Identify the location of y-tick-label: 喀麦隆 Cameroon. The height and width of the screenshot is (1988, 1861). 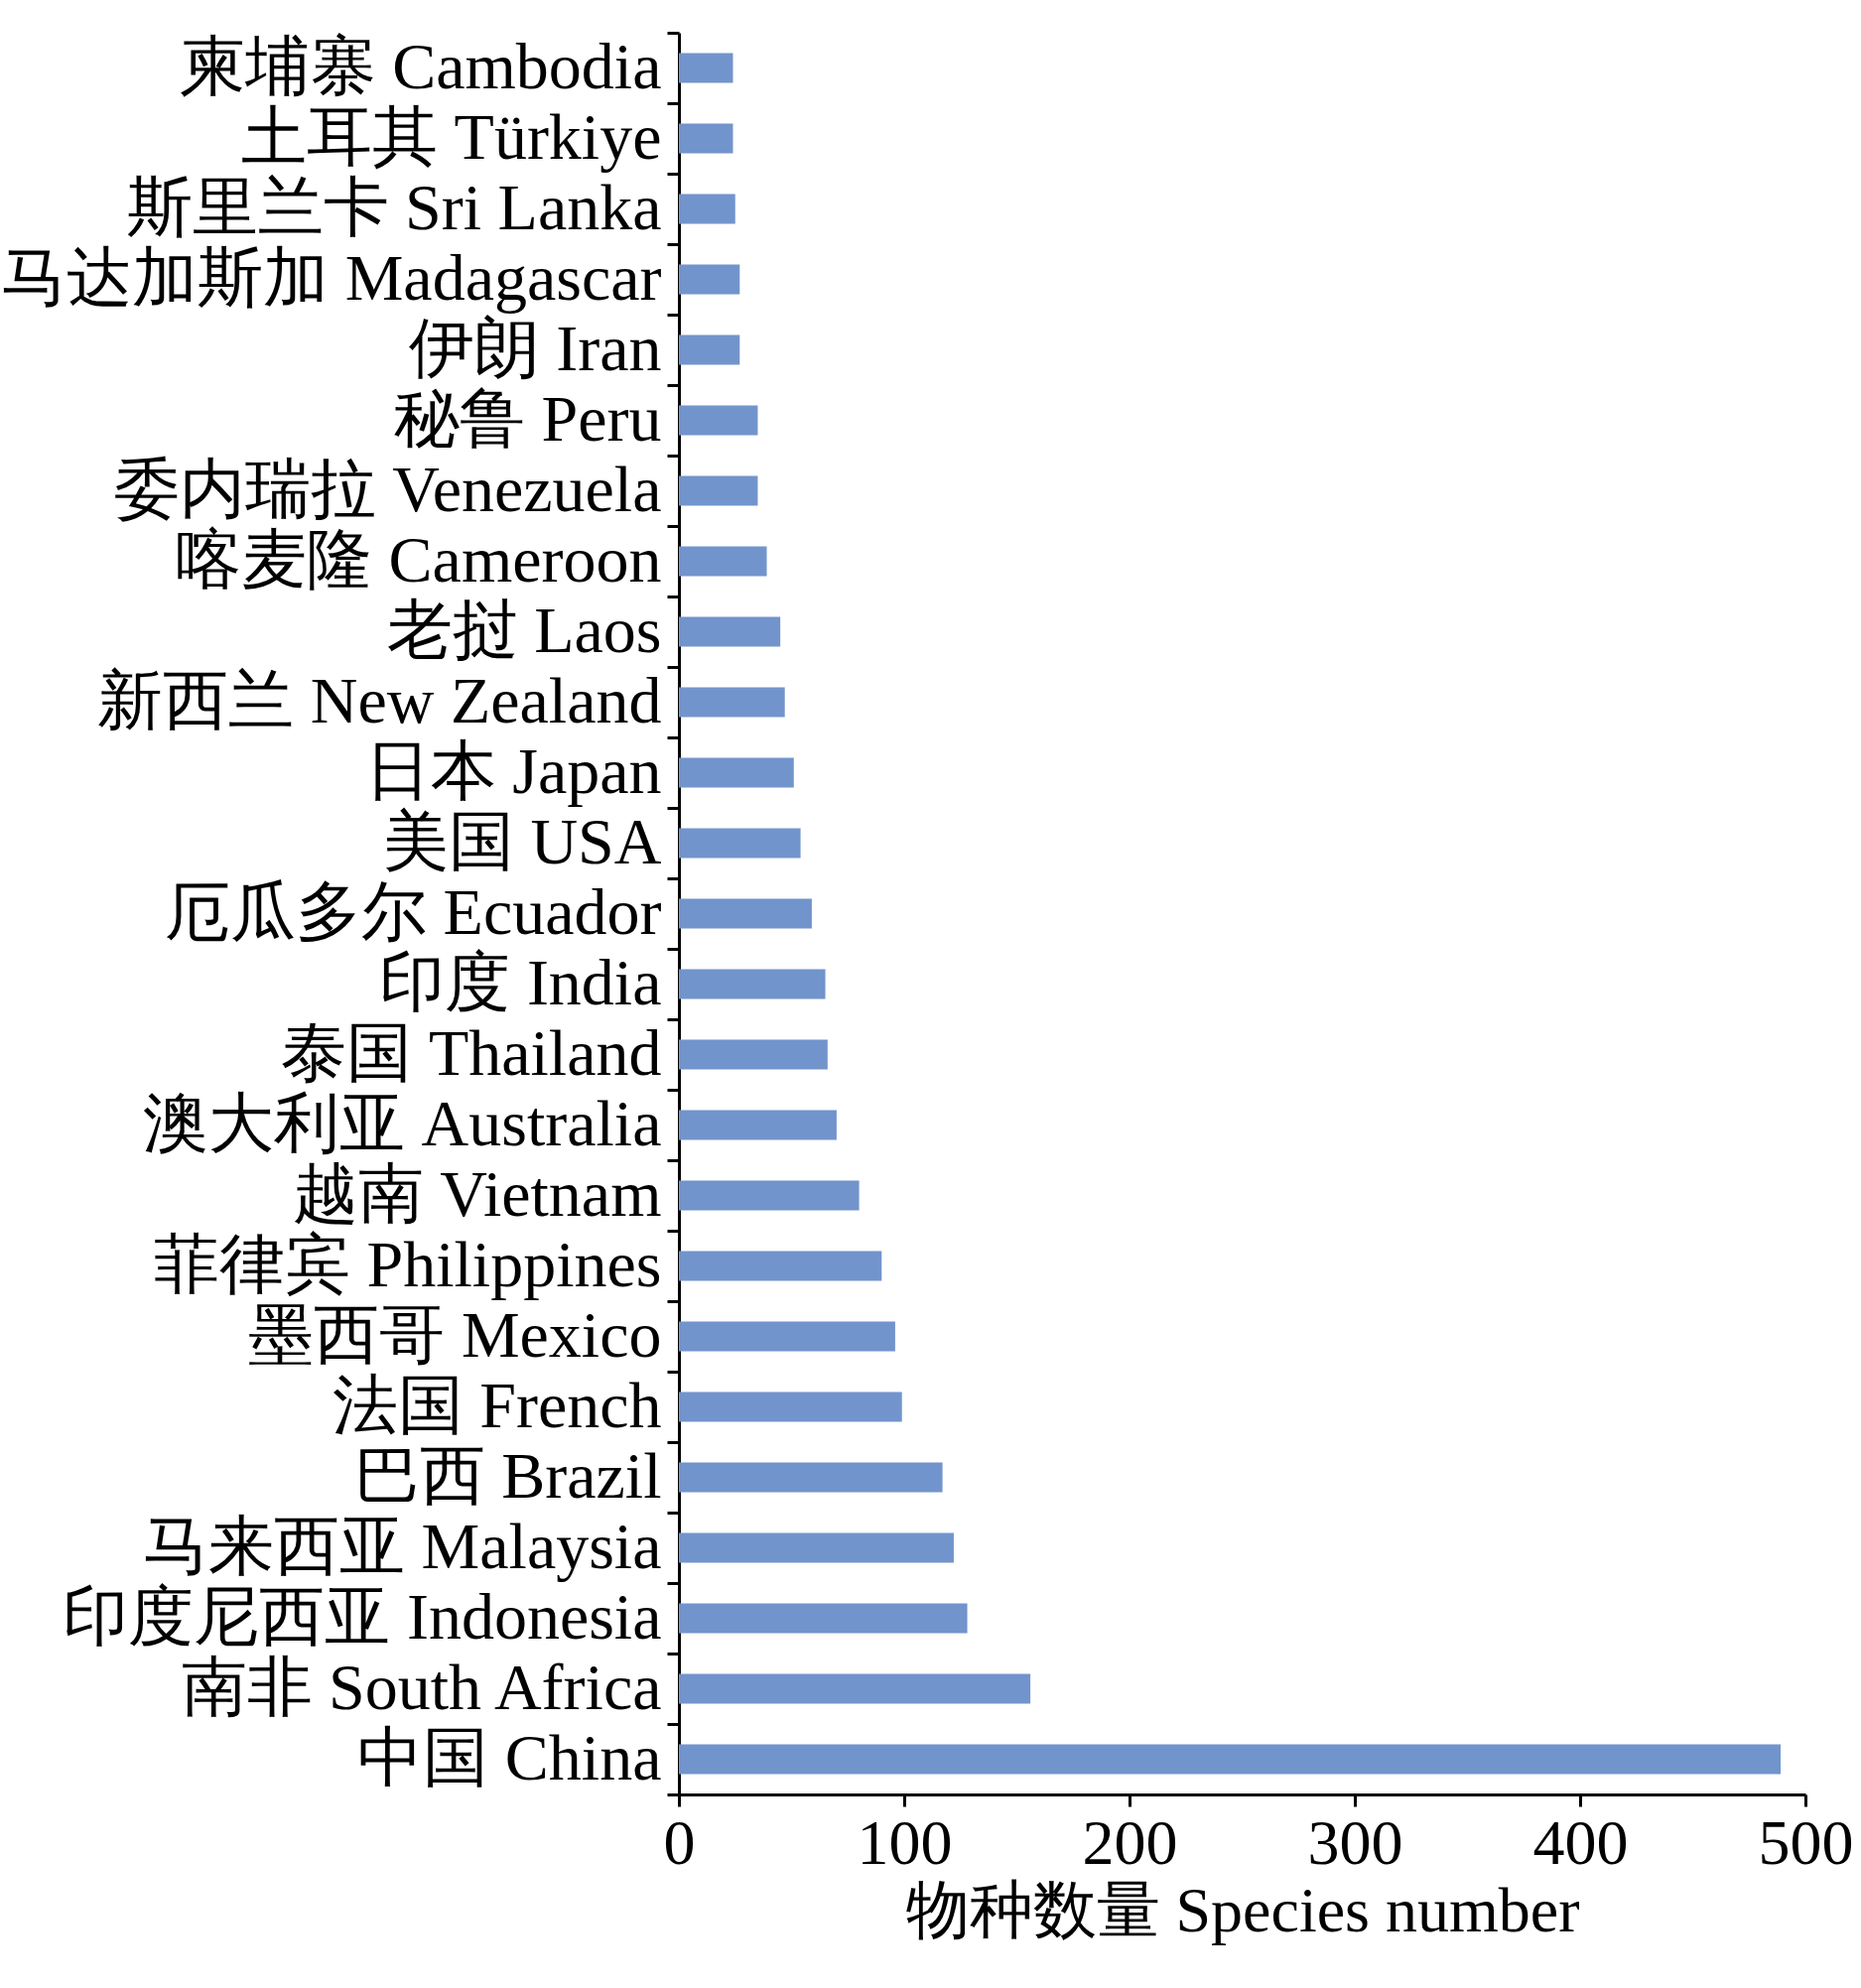
(419, 559).